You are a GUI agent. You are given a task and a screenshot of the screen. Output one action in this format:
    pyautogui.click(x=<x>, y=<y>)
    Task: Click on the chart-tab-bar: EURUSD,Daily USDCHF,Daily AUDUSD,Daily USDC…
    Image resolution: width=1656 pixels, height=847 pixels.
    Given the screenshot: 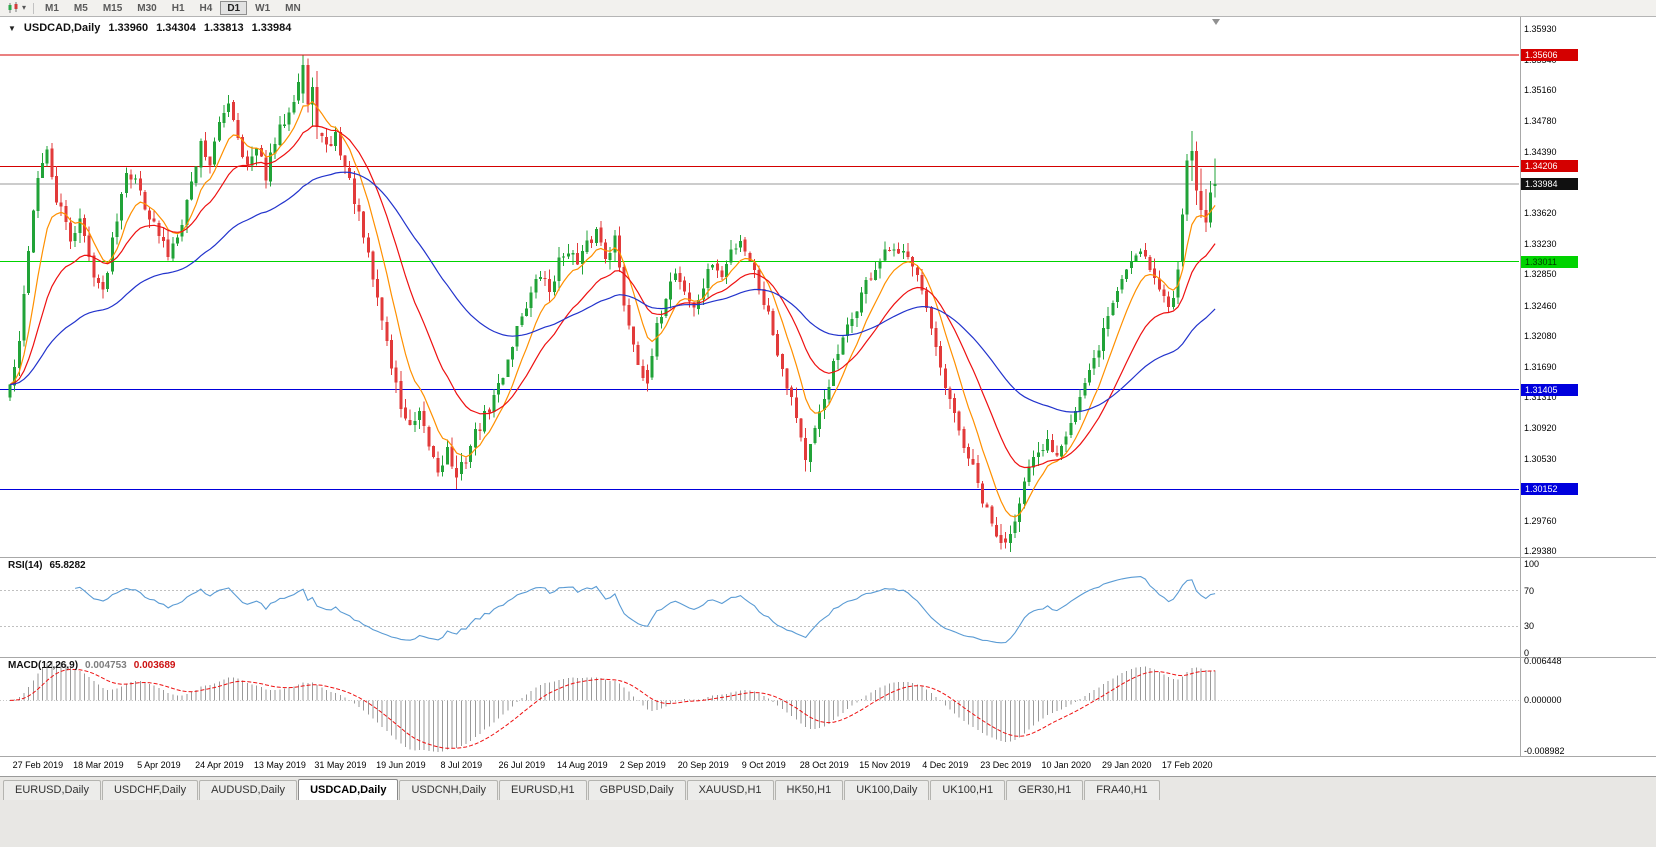 What is the action you would take?
    pyautogui.click(x=828, y=811)
    